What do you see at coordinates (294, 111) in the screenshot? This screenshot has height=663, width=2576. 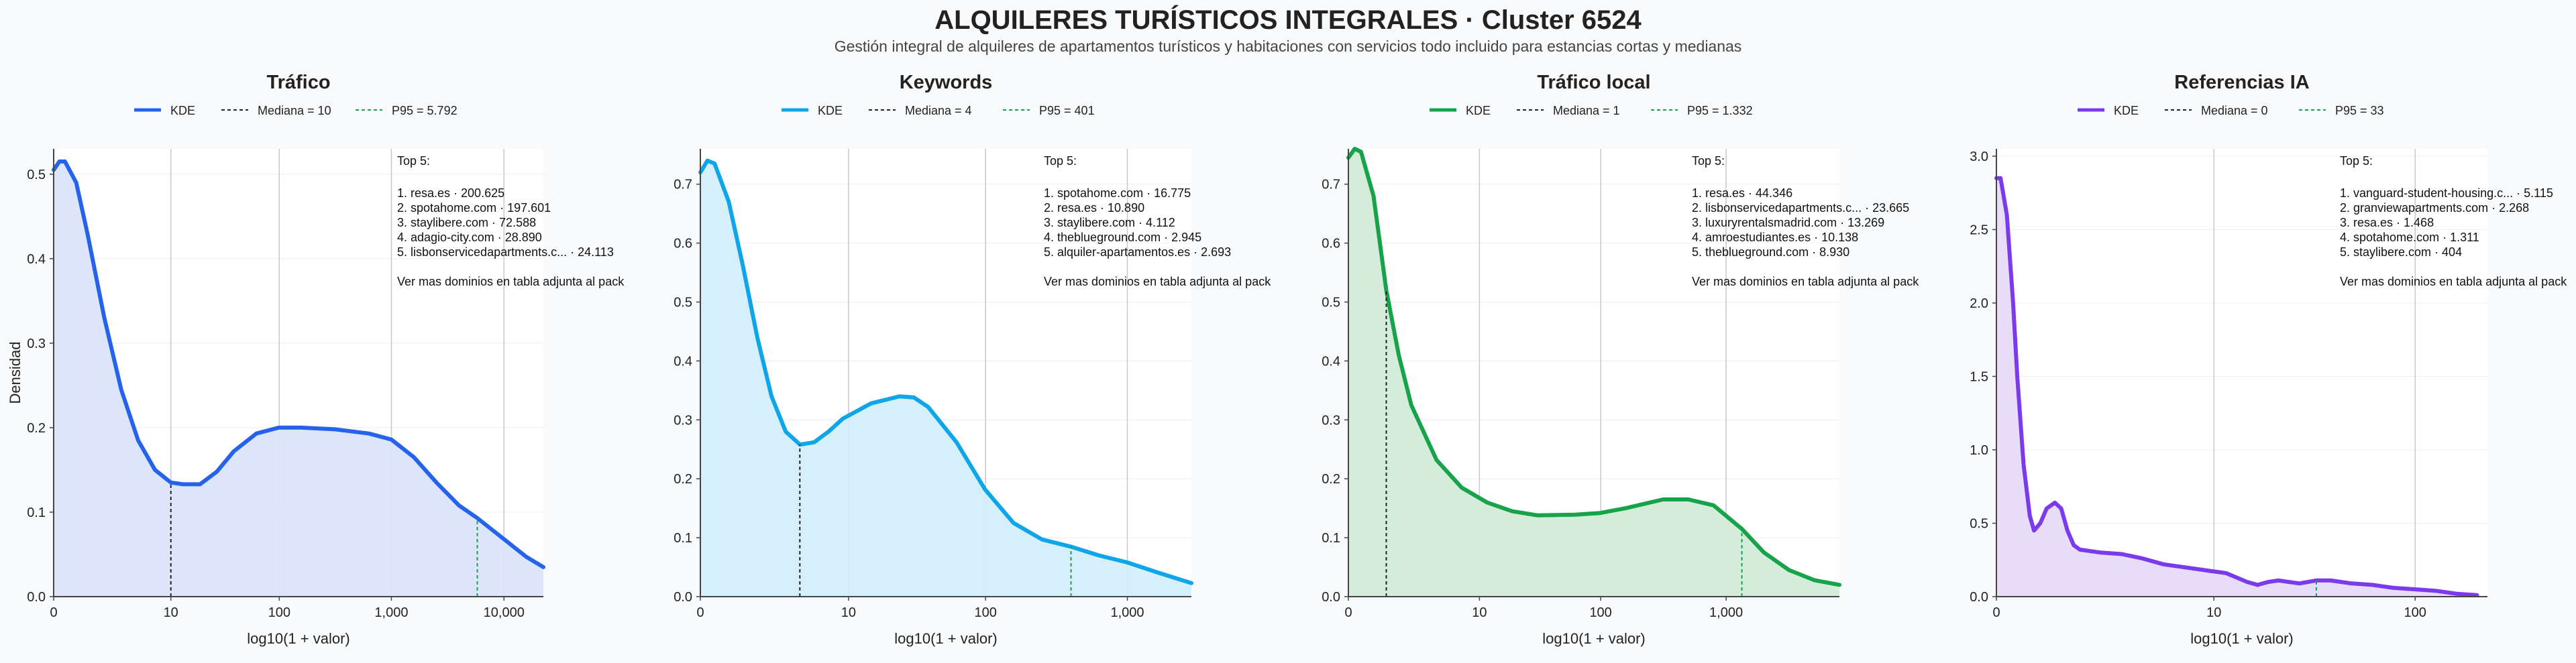 I see `legend-median-label: Mediana = 10` at bounding box center [294, 111].